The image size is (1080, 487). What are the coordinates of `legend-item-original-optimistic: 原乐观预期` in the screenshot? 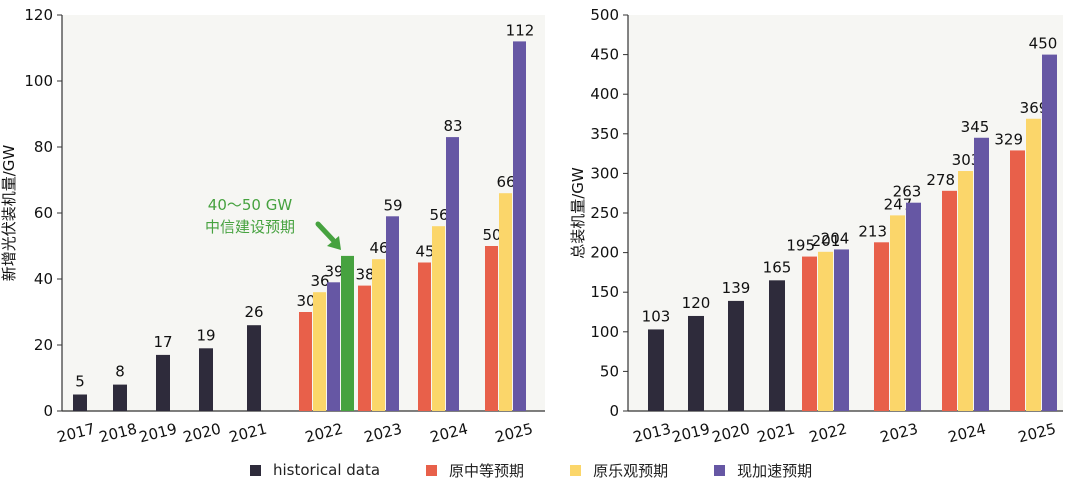 It's located at (619, 470).